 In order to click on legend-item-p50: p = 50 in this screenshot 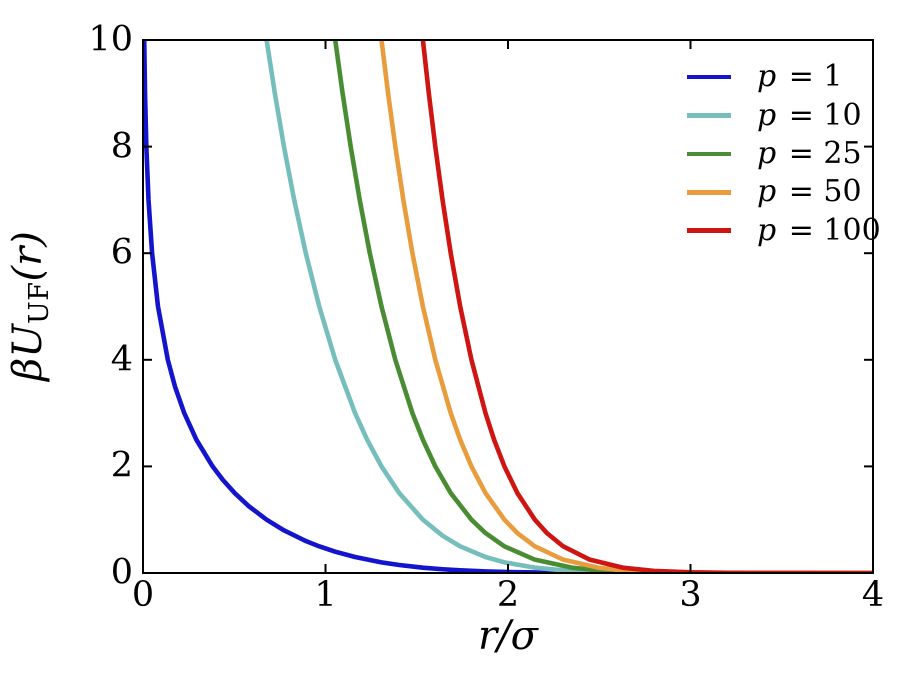, I will do `click(784, 192)`.